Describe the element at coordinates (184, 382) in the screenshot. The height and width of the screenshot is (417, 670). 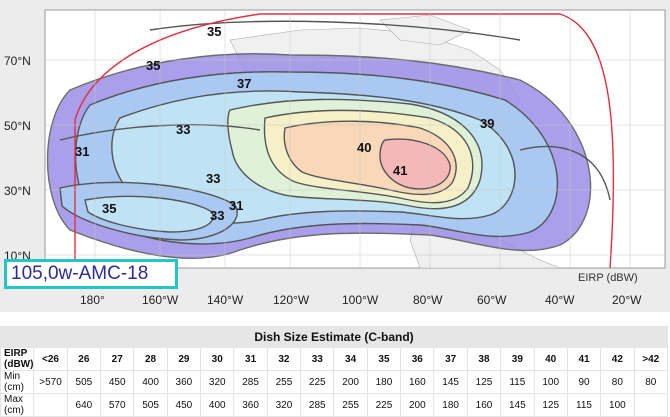
I see `min-cell: 360` at that location.